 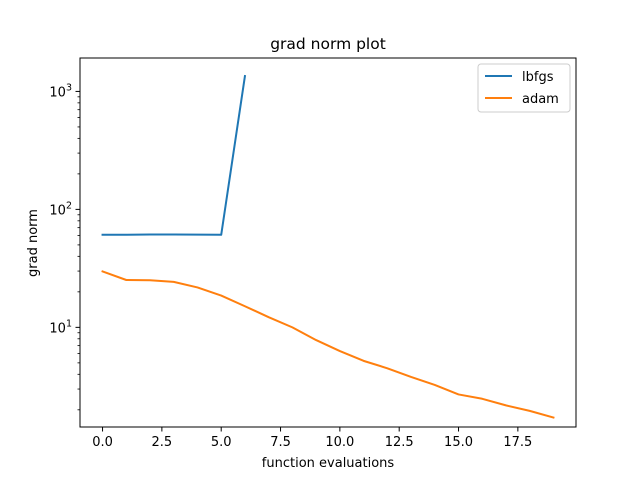 I want to click on x-tick-label: 7.5, so click(x=280, y=442).